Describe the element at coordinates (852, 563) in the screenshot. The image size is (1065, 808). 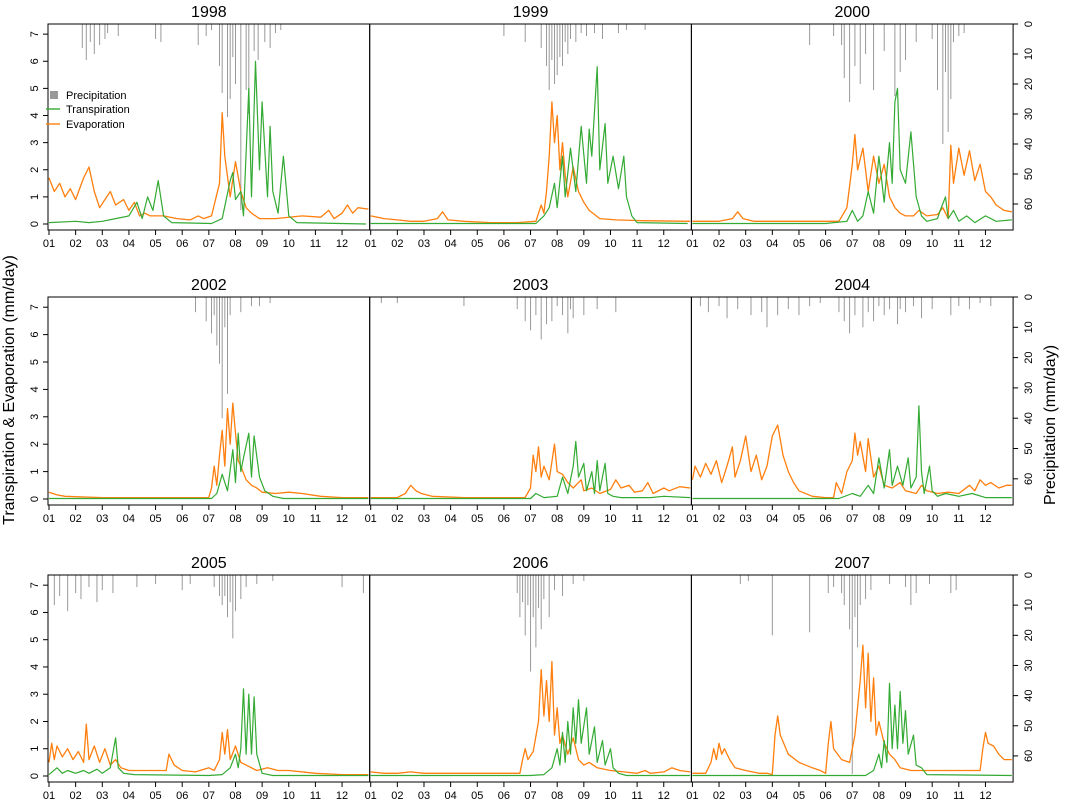
I see `panel-title-2007: 2007` at that location.